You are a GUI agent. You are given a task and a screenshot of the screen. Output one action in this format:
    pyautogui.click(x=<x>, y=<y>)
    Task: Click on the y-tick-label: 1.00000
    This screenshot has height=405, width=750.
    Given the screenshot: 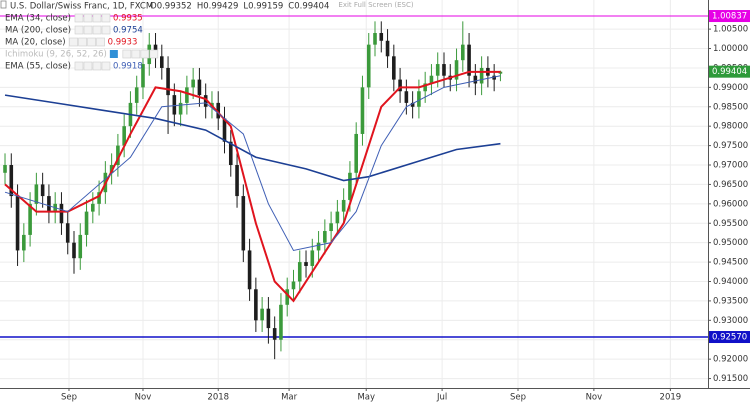 What is the action you would take?
    pyautogui.click(x=730, y=49)
    